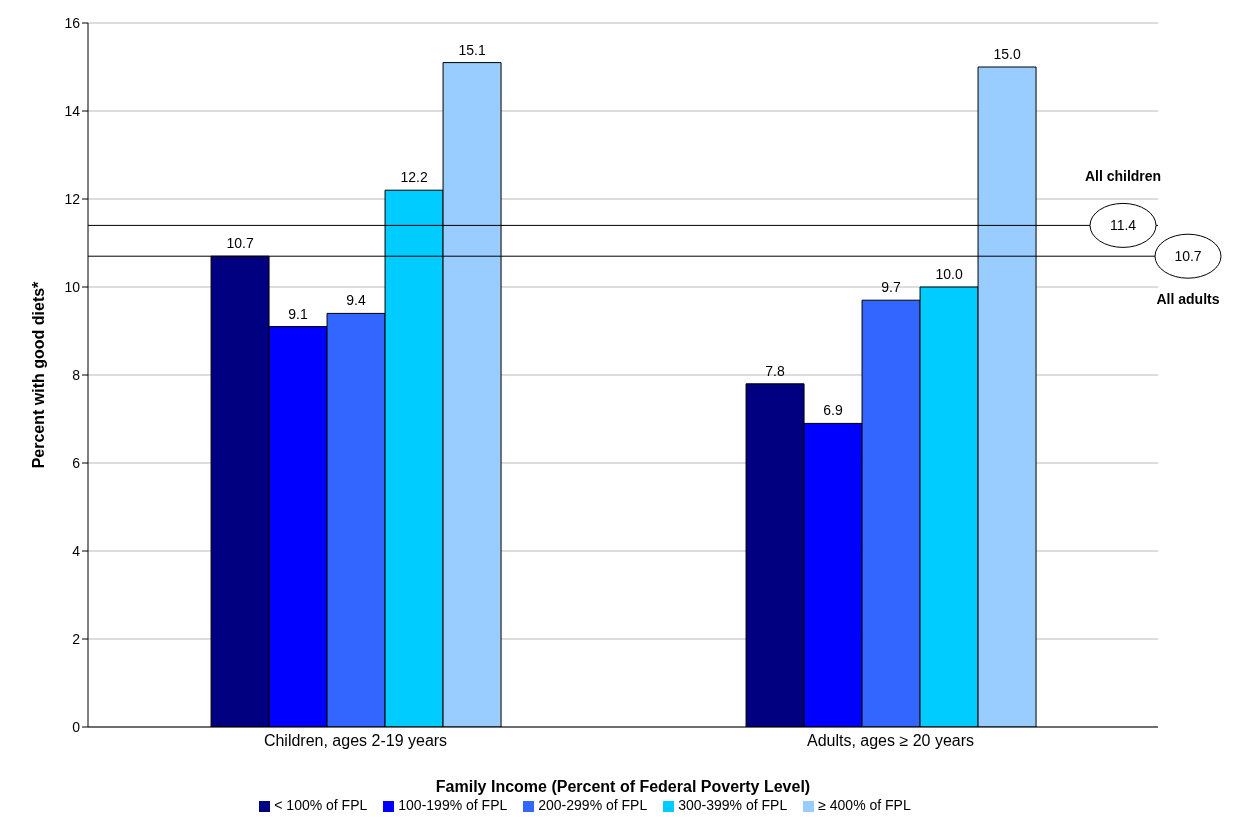  I want to click on annotation: All children, so click(1123, 176).